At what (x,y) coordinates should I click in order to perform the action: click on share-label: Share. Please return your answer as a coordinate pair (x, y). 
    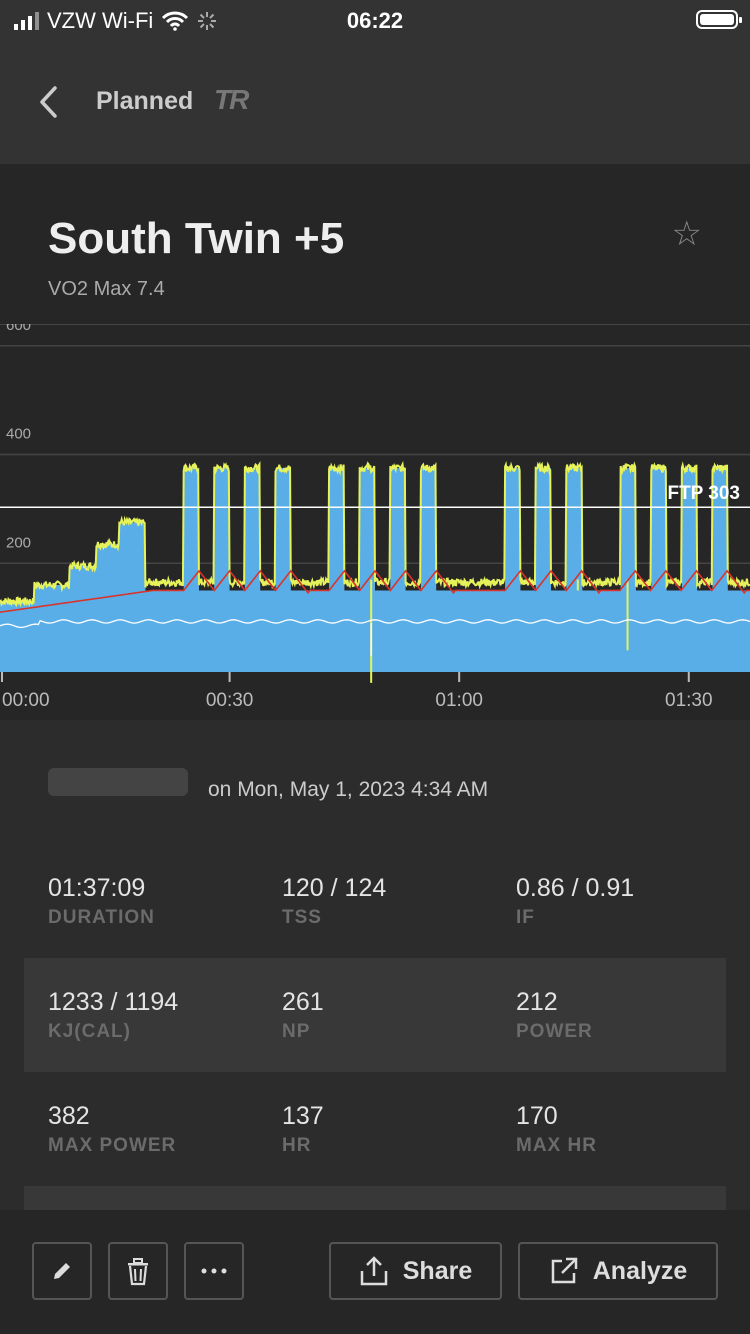
    Looking at the image, I should click on (437, 1270).